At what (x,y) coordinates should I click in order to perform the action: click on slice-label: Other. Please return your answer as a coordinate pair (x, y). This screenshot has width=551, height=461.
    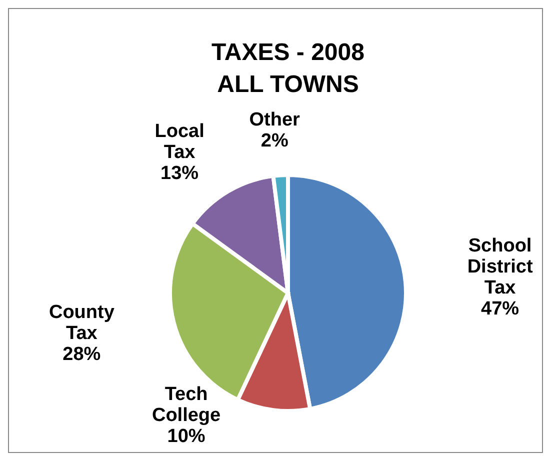
    Looking at the image, I should click on (275, 119).